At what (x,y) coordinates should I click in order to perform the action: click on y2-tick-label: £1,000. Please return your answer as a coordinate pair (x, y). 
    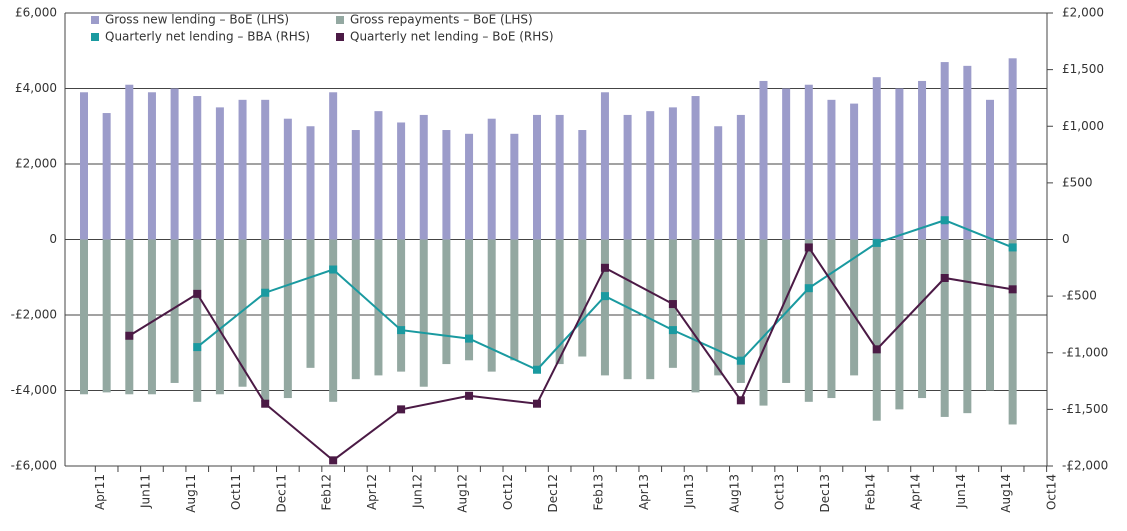
    Looking at the image, I should click on (1083, 126).